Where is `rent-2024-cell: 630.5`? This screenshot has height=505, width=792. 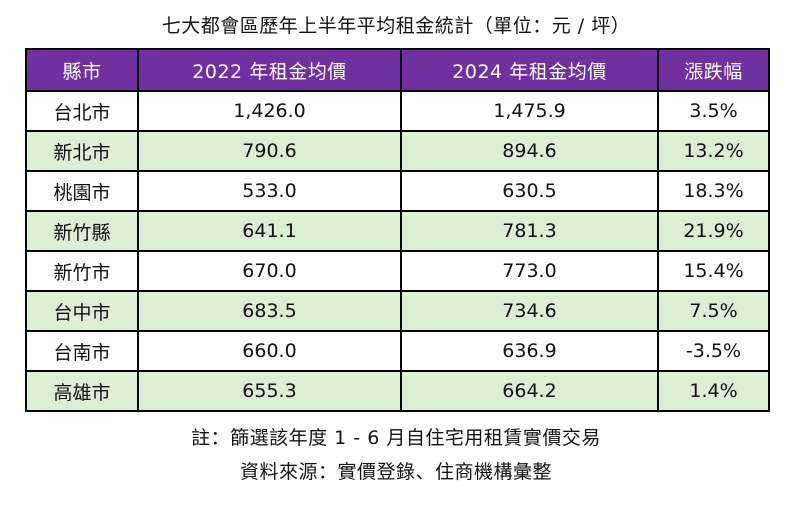 rent-2024-cell: 630.5 is located at coordinates (529, 191).